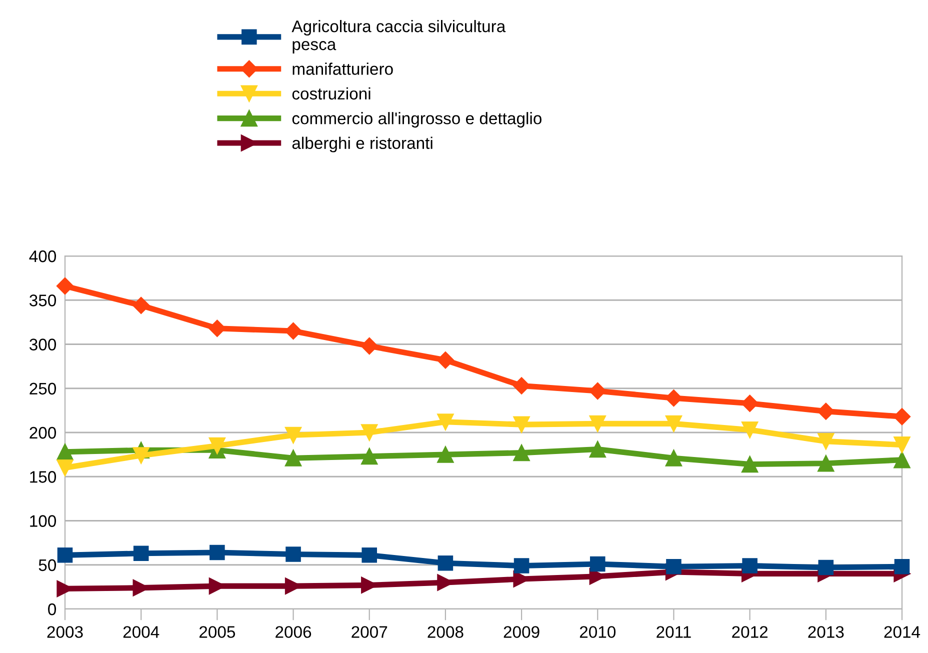 The image size is (928, 653). What do you see at coordinates (42, 256) in the screenshot?
I see `y-tick-label: 400` at bounding box center [42, 256].